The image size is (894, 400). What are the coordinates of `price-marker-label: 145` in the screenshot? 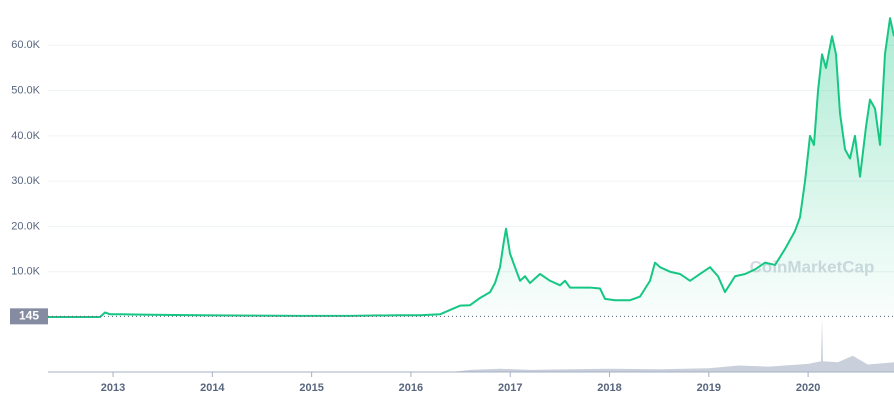 It's located at (29, 316).